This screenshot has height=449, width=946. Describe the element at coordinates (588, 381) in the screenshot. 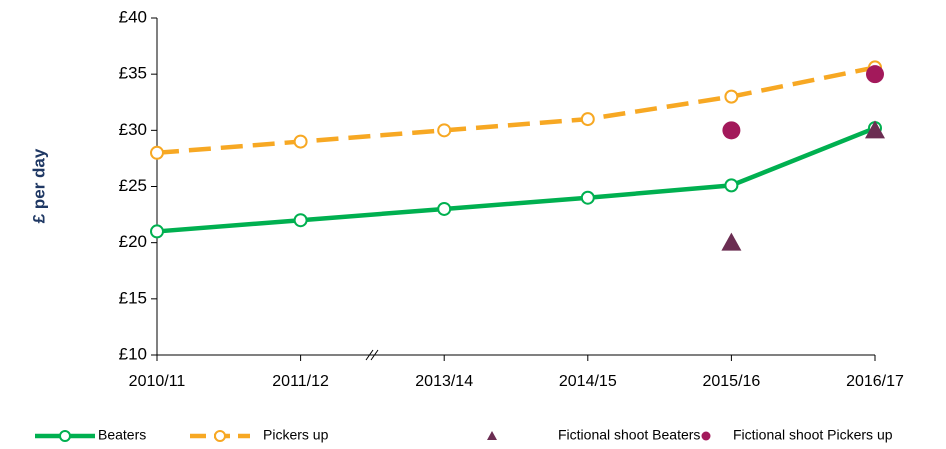

I see `x-tick-label: 2014/15` at that location.